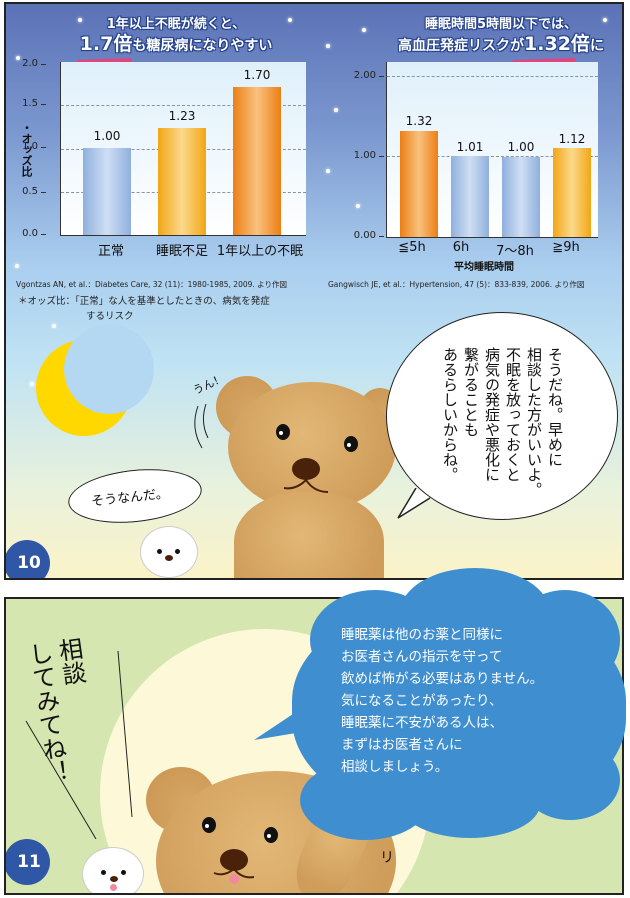 This screenshot has height=898, width=630. Describe the element at coordinates (566, 247) in the screenshot. I see `xtick: ≧9h` at that location.